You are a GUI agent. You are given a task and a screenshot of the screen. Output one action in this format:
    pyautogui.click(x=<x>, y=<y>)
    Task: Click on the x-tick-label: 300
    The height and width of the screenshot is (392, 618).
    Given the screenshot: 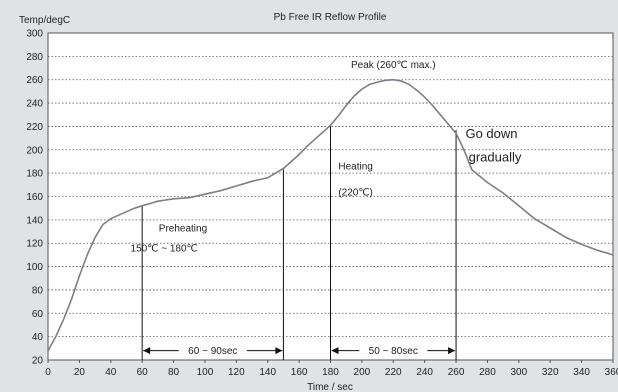 What is the action you would take?
    pyautogui.click(x=518, y=372)
    